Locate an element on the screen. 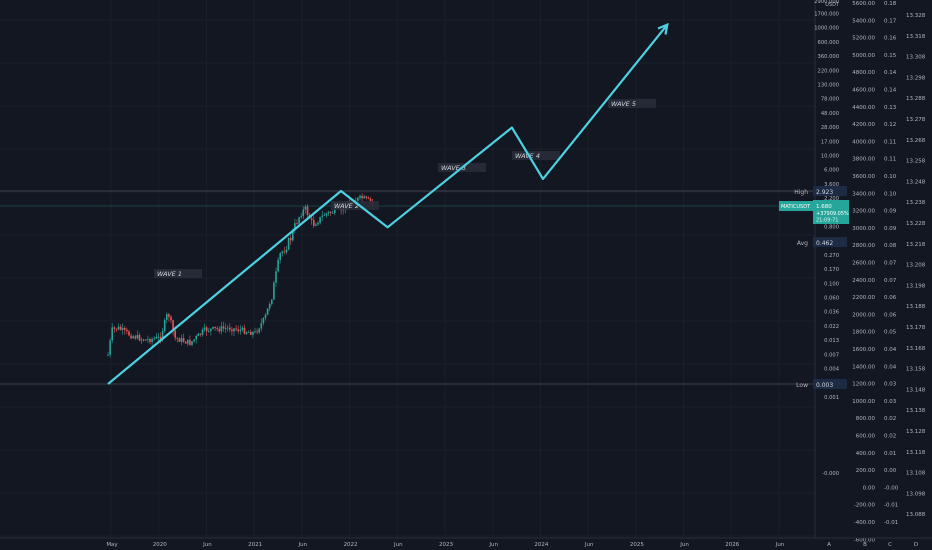  high-label: High is located at coordinates (801, 192).